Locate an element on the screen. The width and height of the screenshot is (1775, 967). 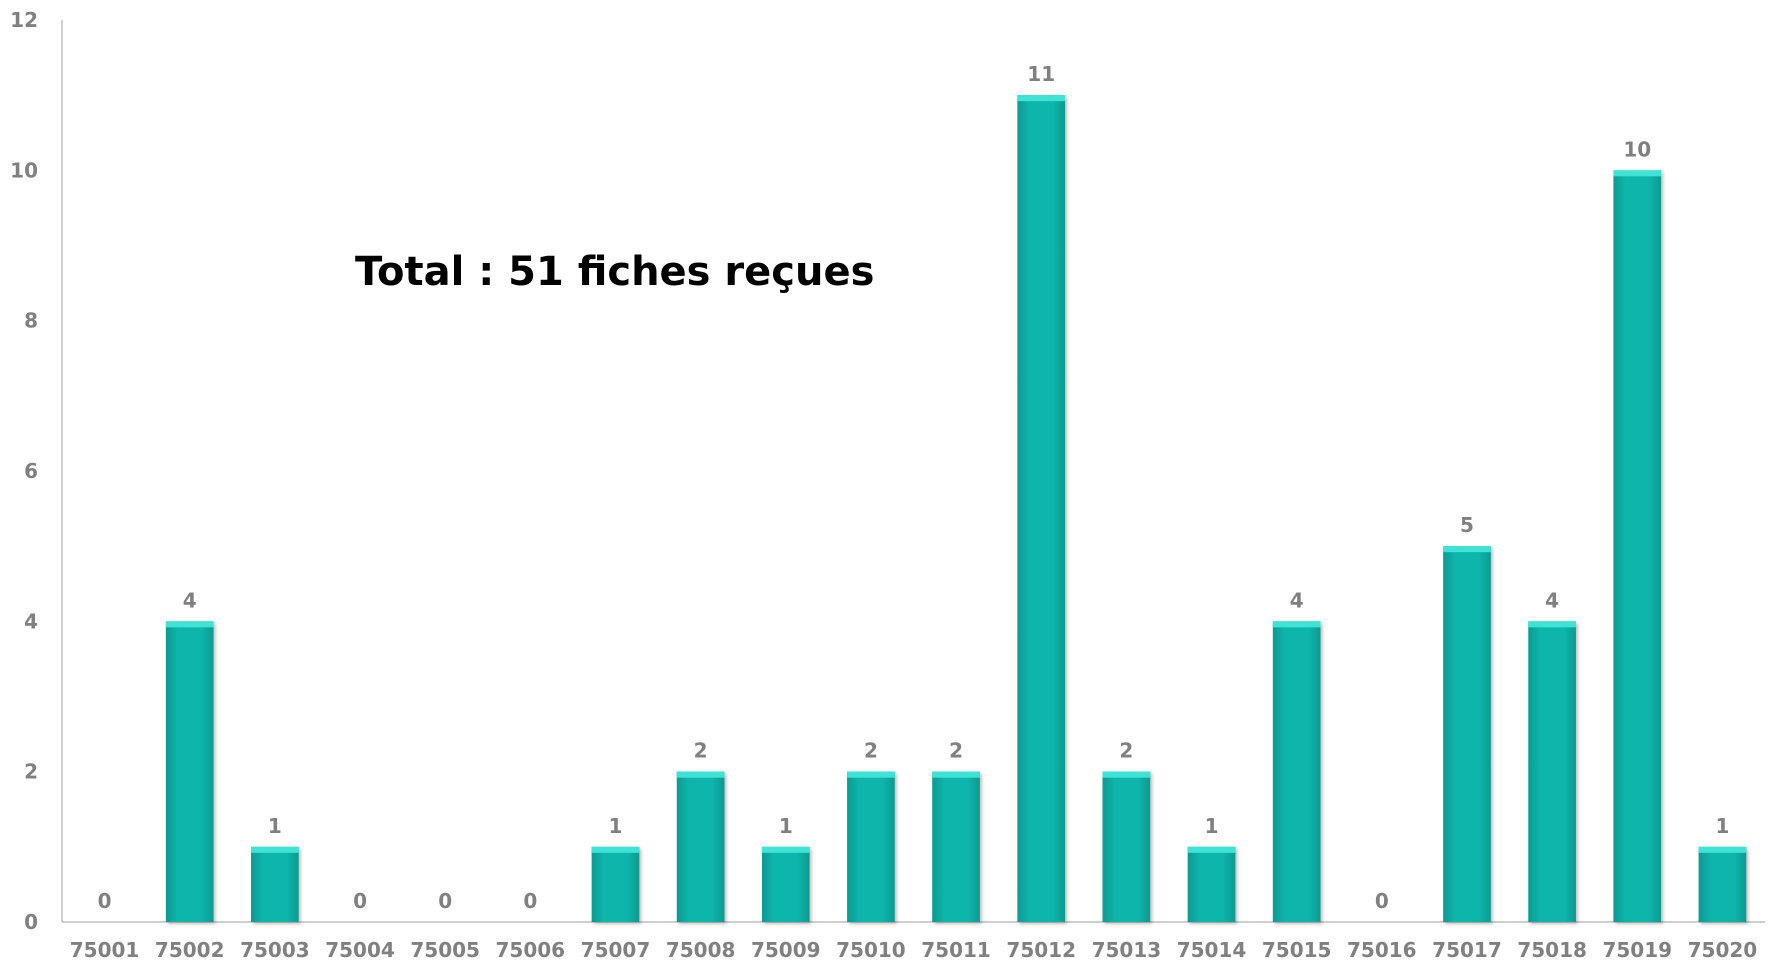
x-tick-label: 75012 is located at coordinates (1041, 950).